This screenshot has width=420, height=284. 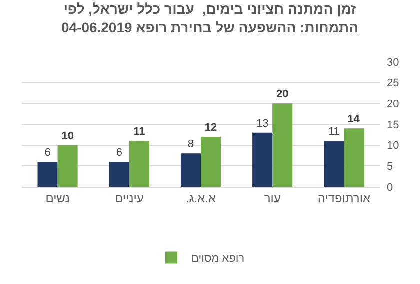 What do you see at coordinates (393, 62) in the screenshot?
I see `y-tick-label: 30` at bounding box center [393, 62].